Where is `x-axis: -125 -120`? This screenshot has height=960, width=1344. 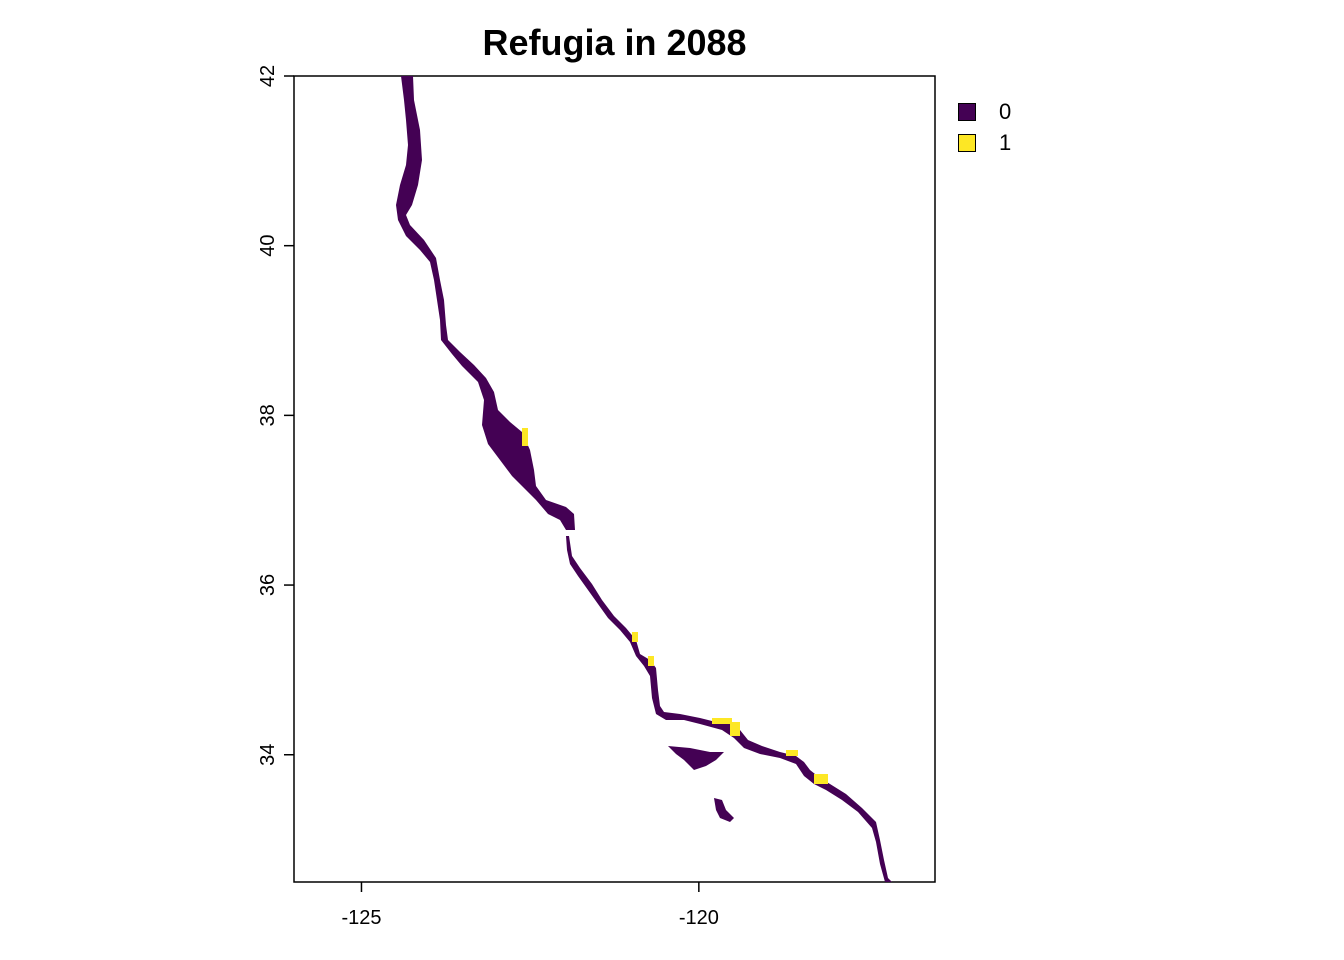
x-axis: -125 -120 is located at coordinates (530, 905).